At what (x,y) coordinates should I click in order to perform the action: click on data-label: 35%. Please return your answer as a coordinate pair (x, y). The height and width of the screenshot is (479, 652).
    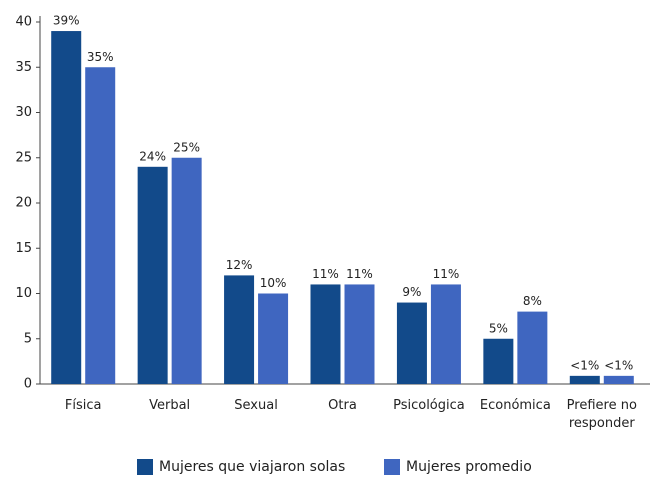
    Looking at the image, I should click on (100, 57).